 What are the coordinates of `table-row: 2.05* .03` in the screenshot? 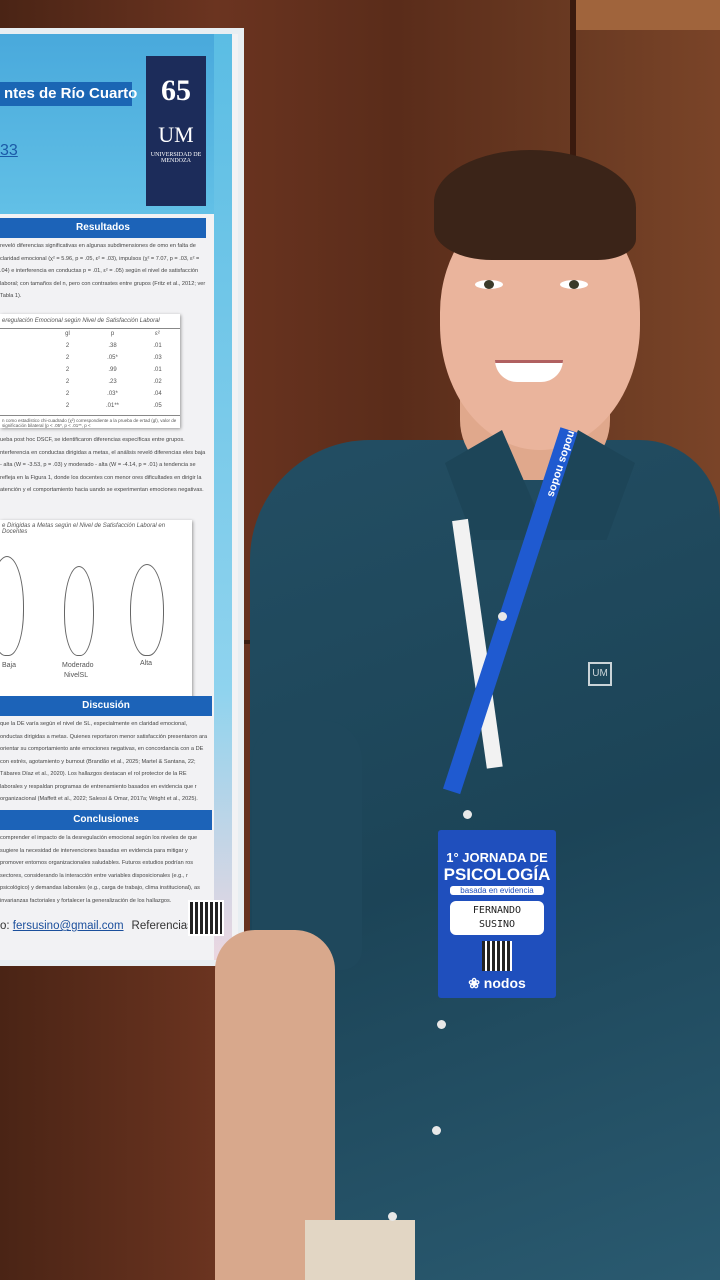 It's located at (113, 358).